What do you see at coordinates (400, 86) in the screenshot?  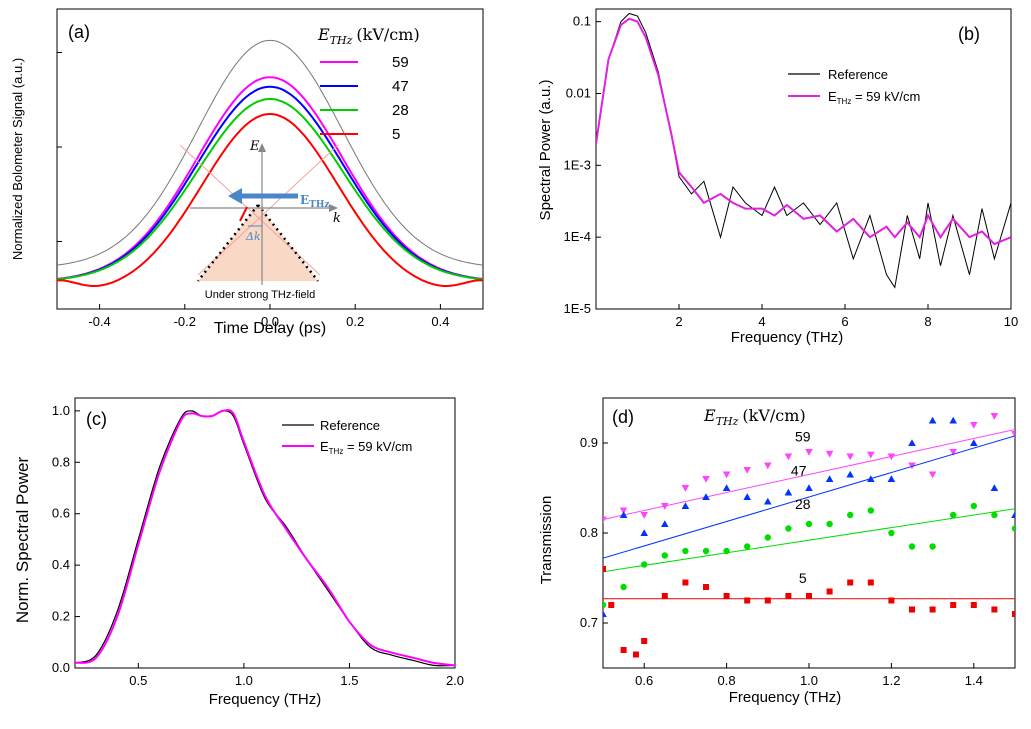 I see `panel-a-legend-label-47: 47` at bounding box center [400, 86].